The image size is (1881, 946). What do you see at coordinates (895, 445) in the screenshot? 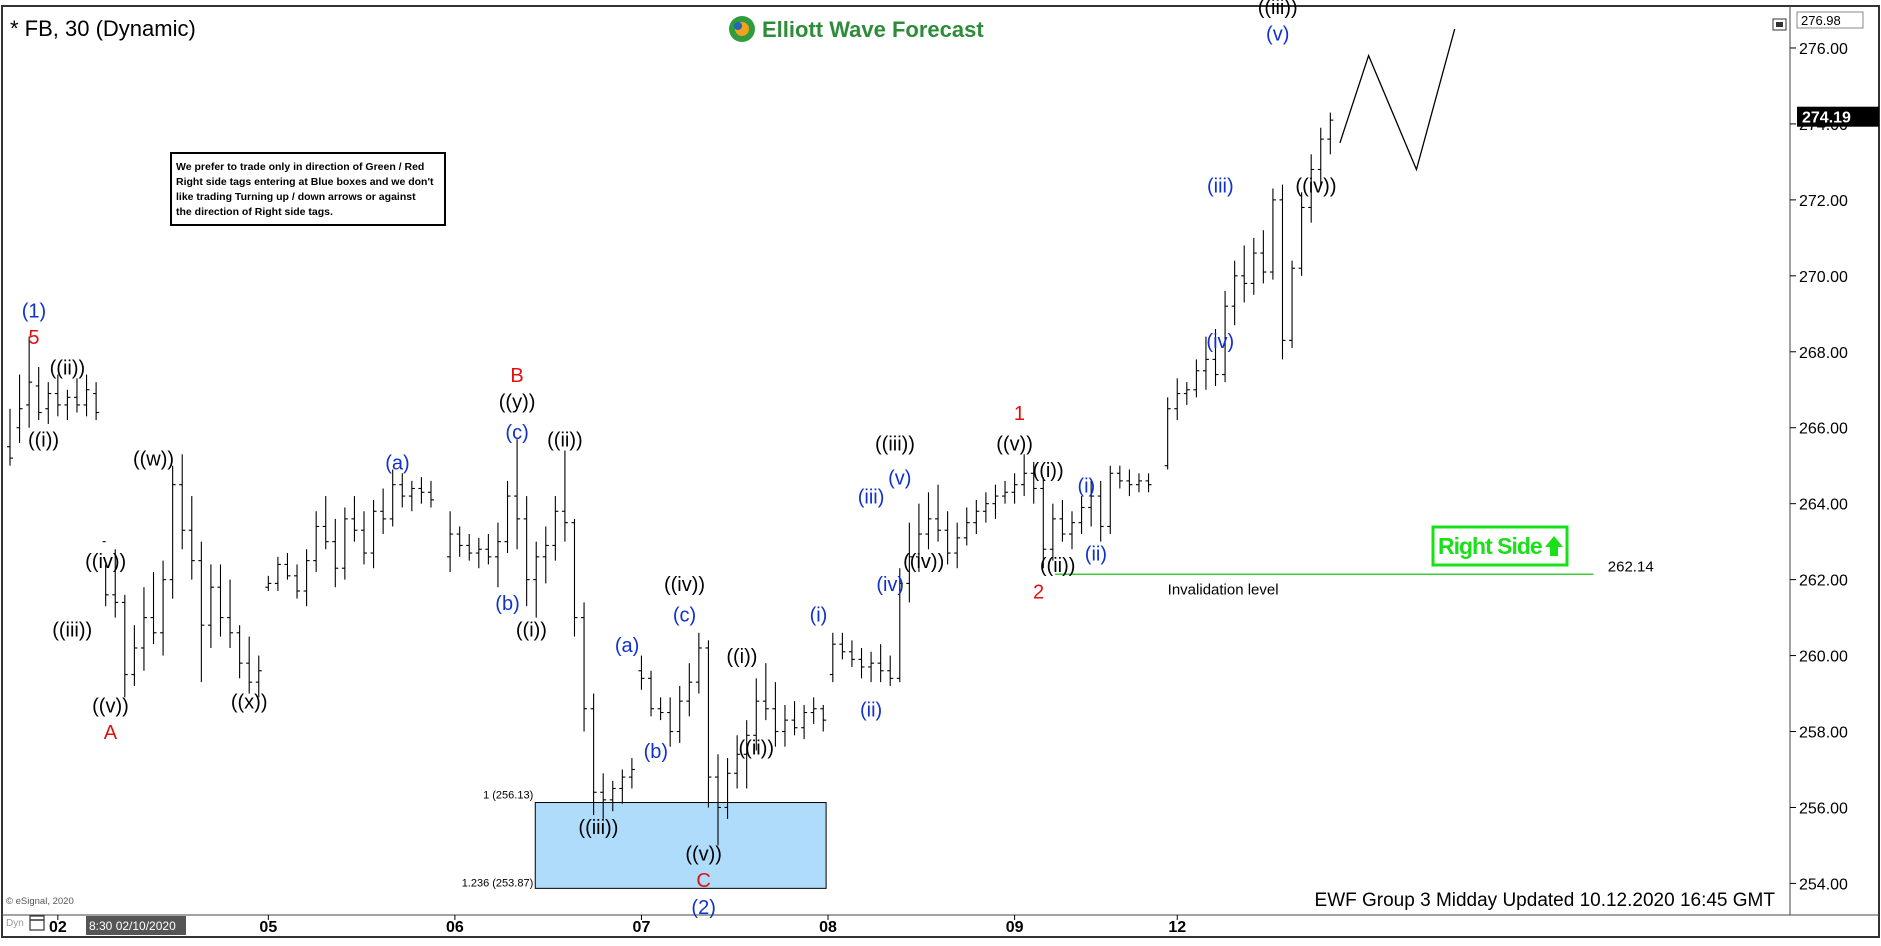
I see `wave-label: ((iii))` at bounding box center [895, 445].